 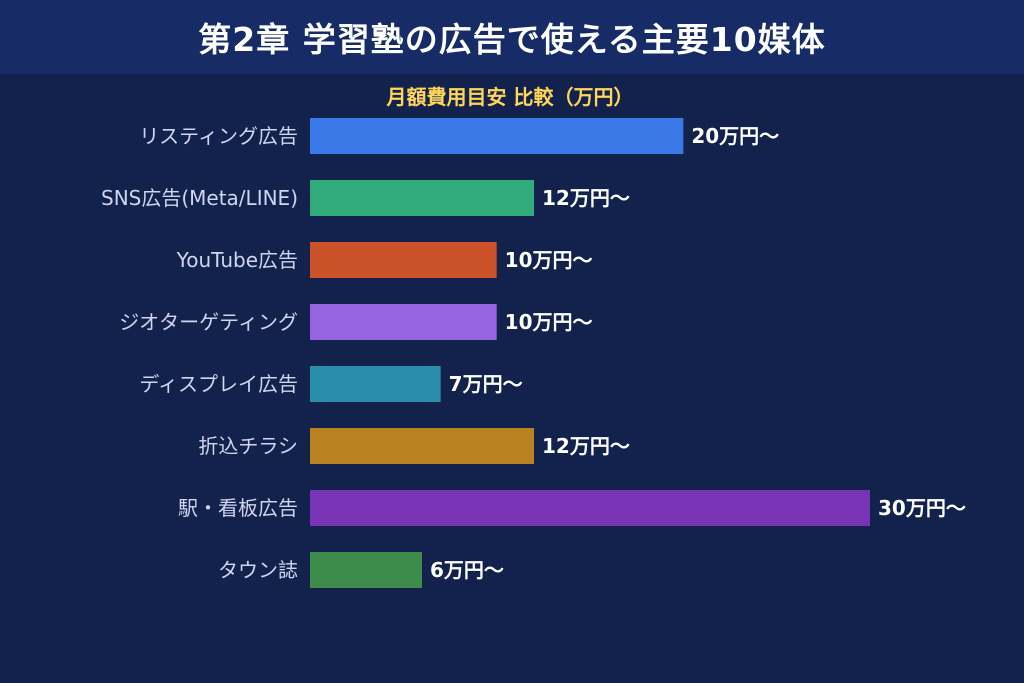 I want to click on category-label: タウン誌, so click(x=258, y=570).